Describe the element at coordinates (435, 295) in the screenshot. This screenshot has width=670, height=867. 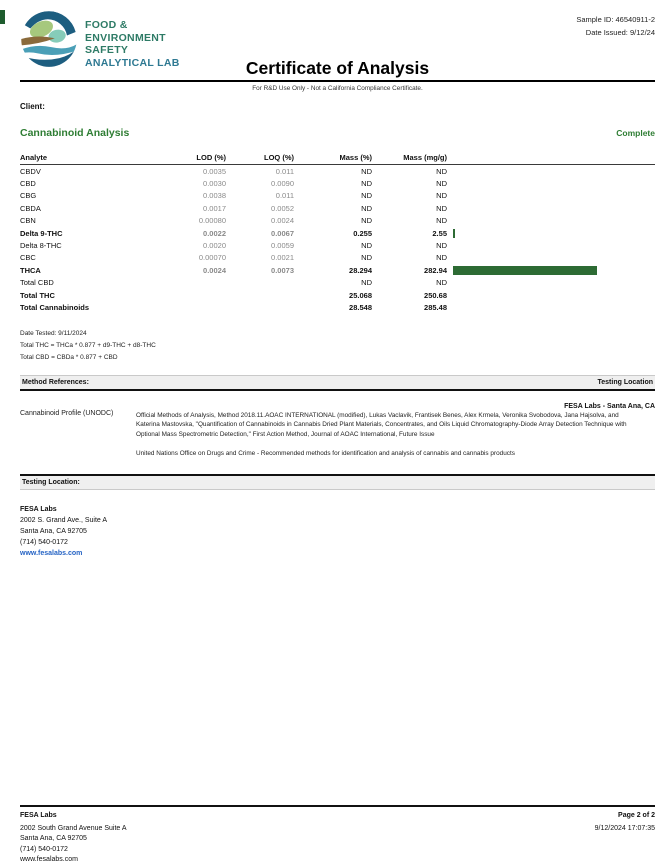
I see `mass-mgg-value: 250.68` at that location.